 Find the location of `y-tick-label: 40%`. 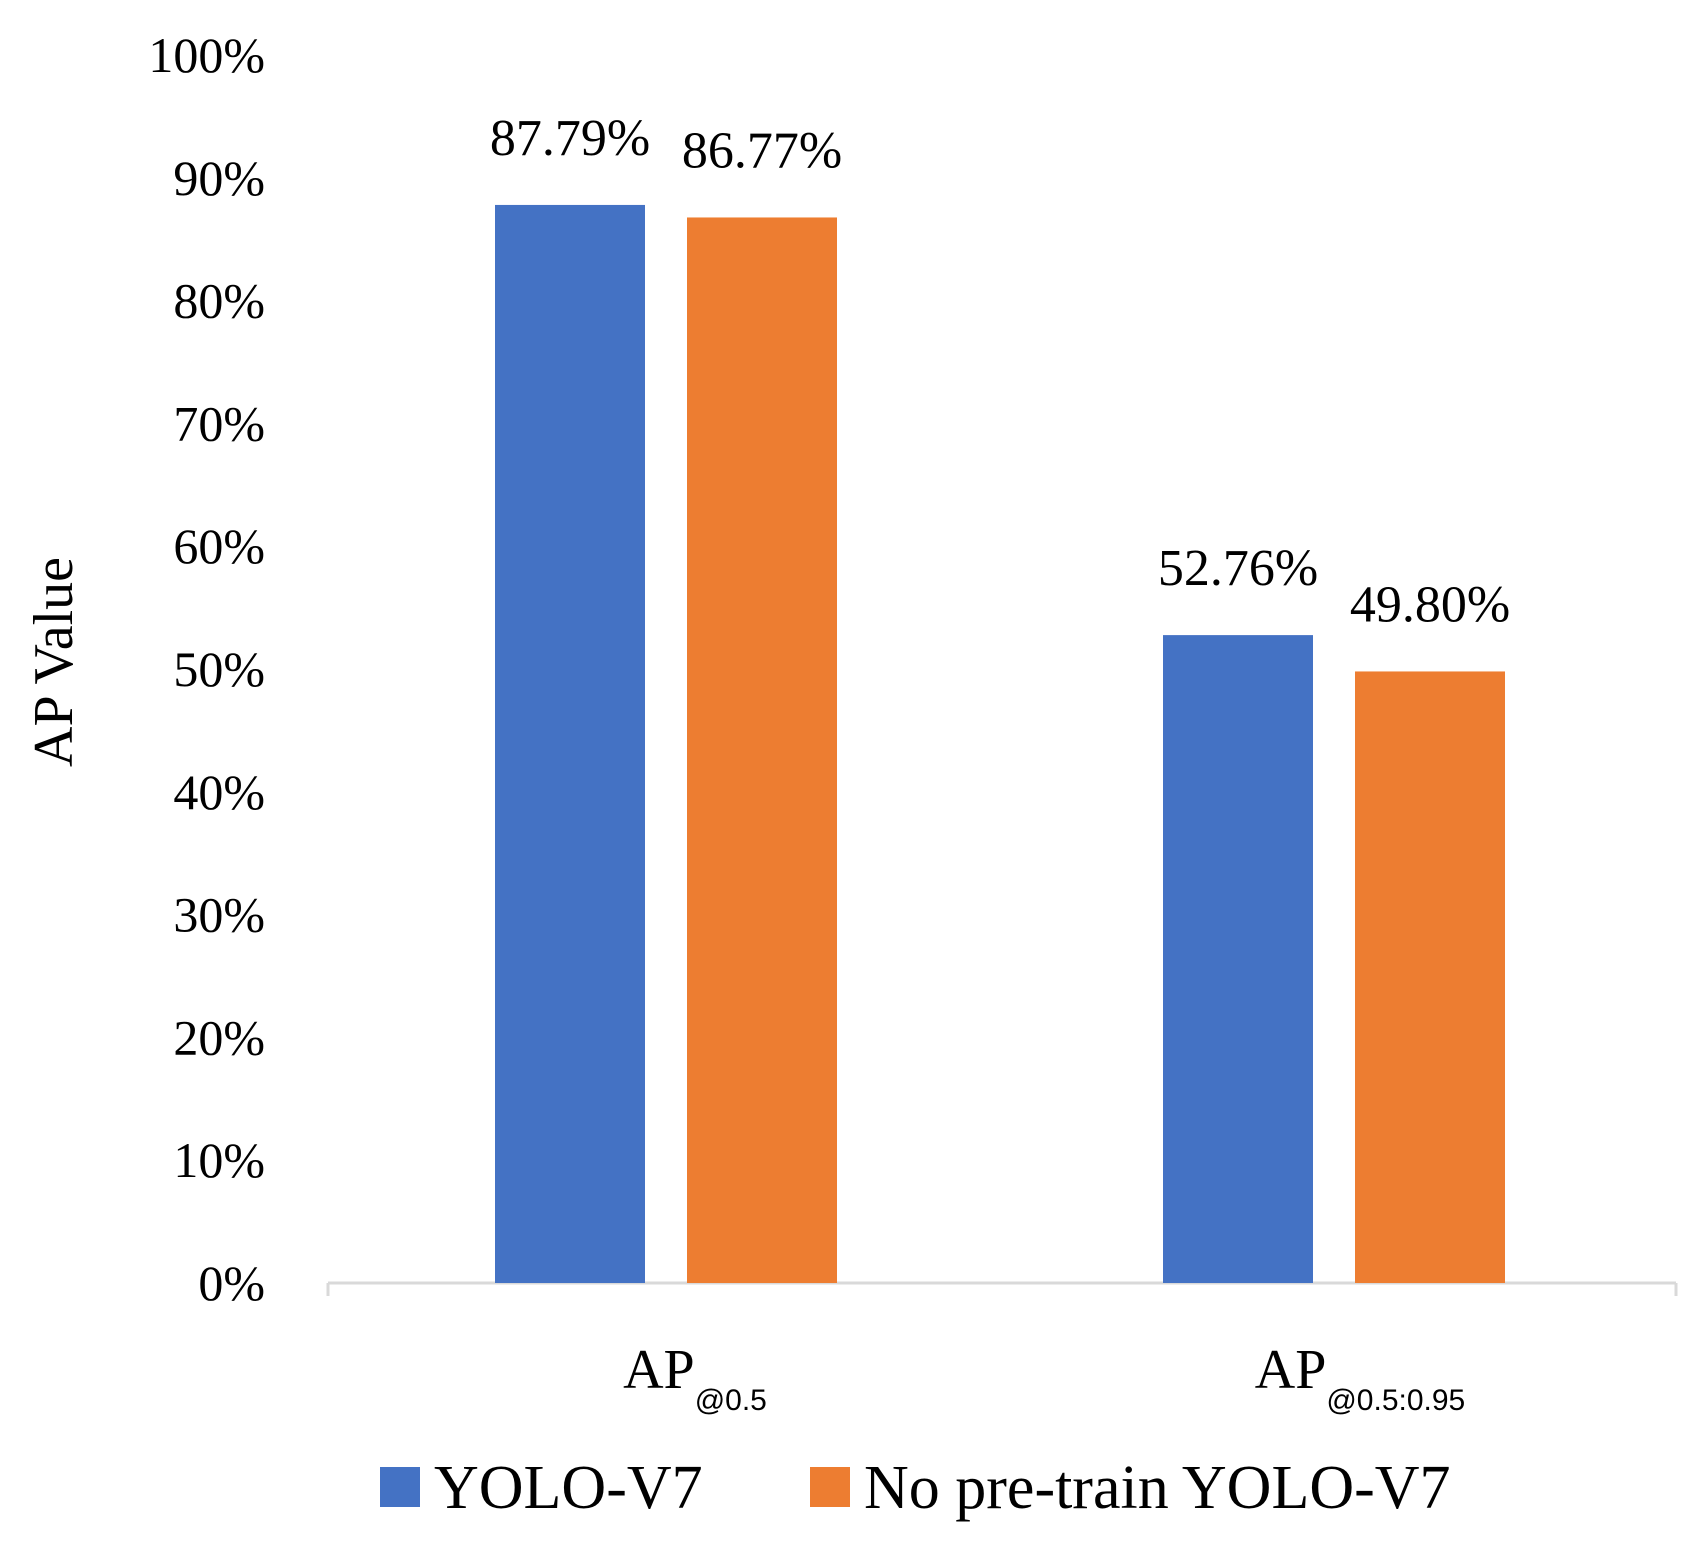

y-tick-label: 40% is located at coordinates (219, 792).